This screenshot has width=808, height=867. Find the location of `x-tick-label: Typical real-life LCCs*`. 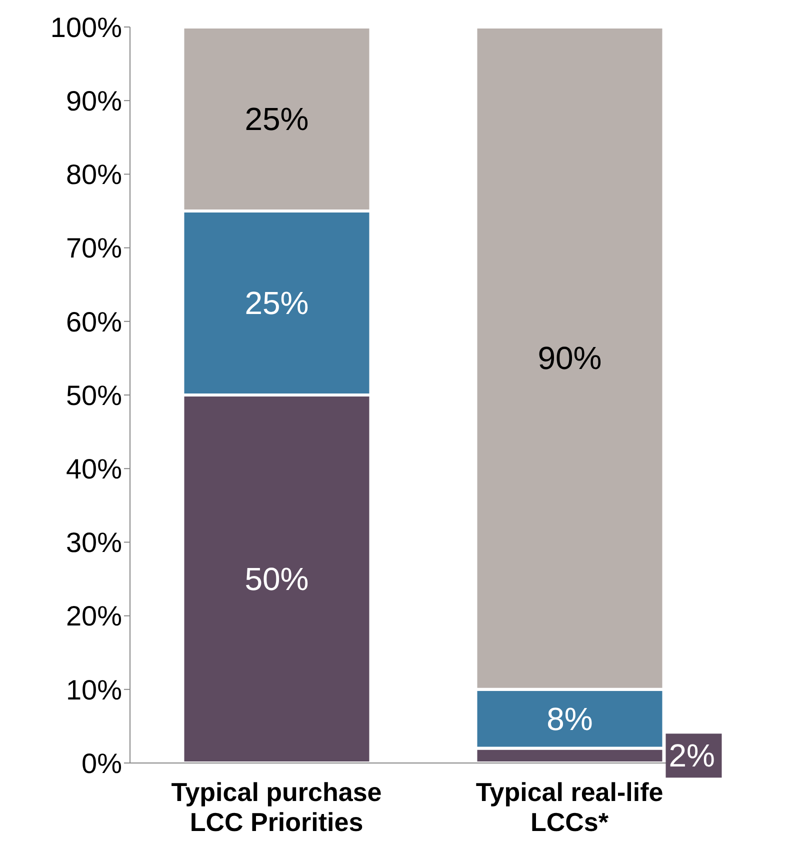

x-tick-label: Typical real-life LCCs* is located at coordinates (570, 807).